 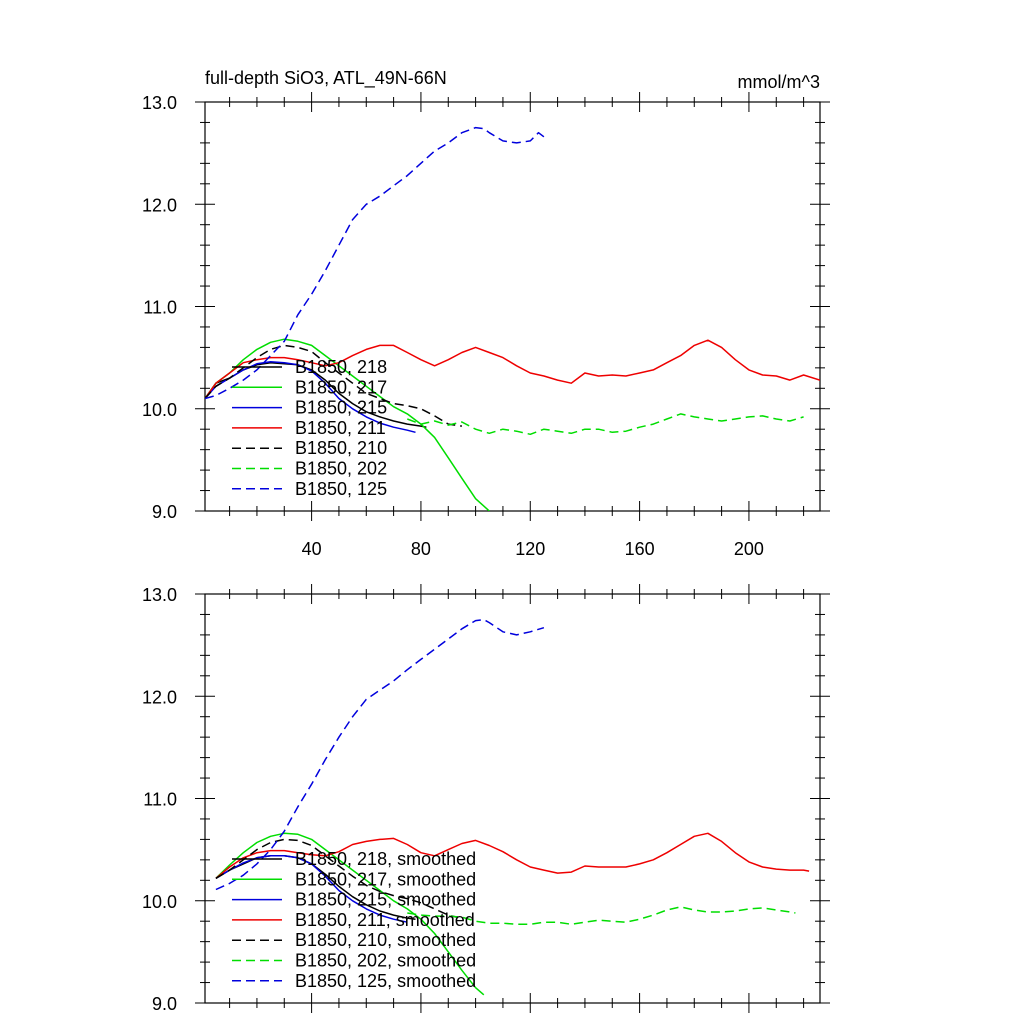 What do you see at coordinates (385, 859) in the screenshot?
I see `legend-label: B1850, 218, smoothed` at bounding box center [385, 859].